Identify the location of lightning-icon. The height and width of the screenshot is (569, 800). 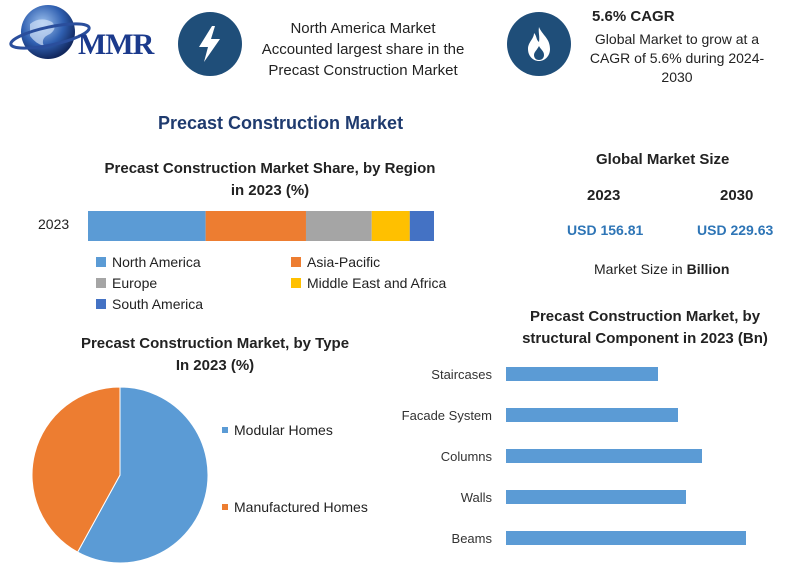
(209, 44).